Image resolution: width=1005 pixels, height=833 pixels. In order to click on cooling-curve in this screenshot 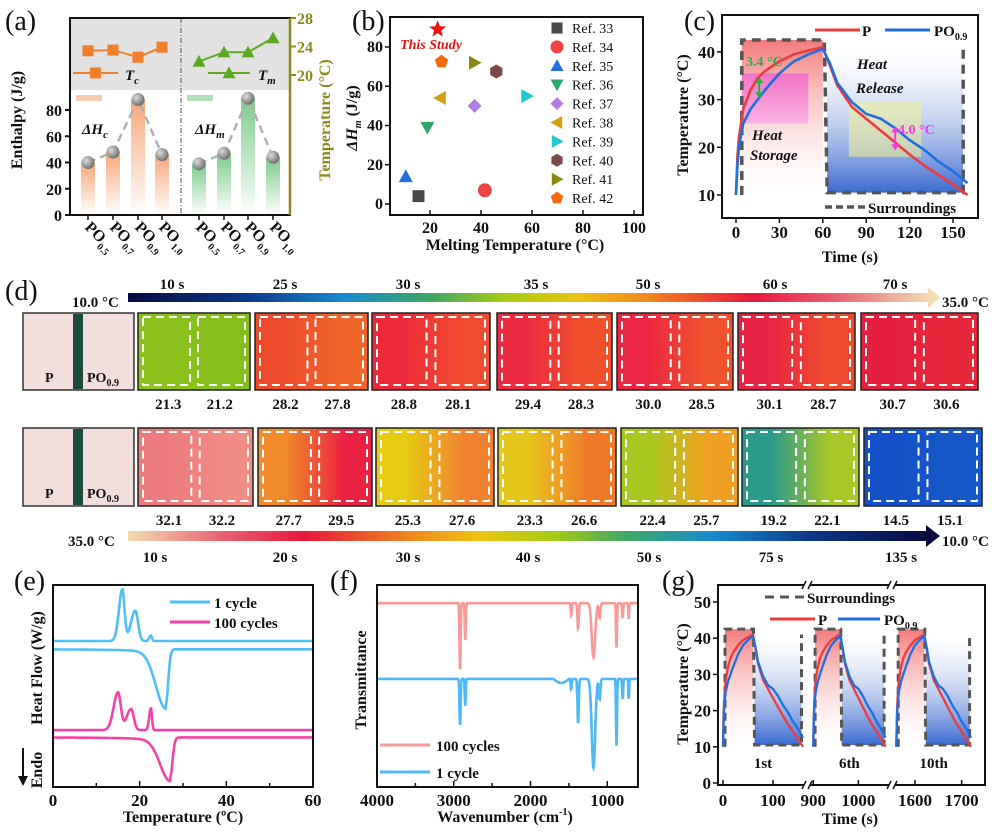, I will do `click(183, 615)`.